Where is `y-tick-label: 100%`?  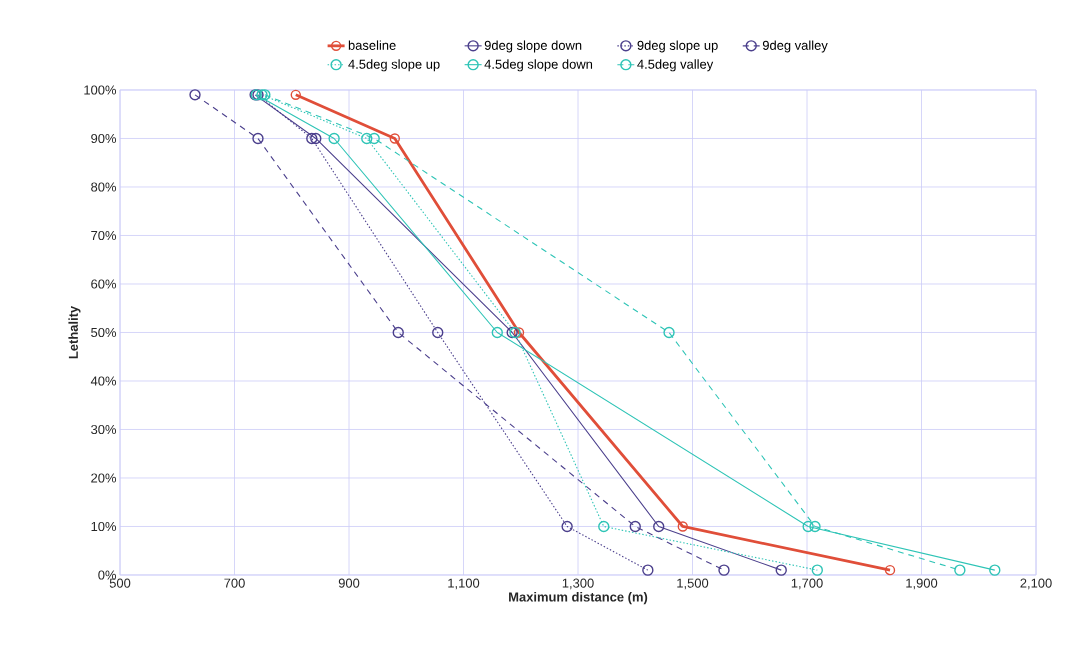 y-tick-label: 100% is located at coordinates (100, 90).